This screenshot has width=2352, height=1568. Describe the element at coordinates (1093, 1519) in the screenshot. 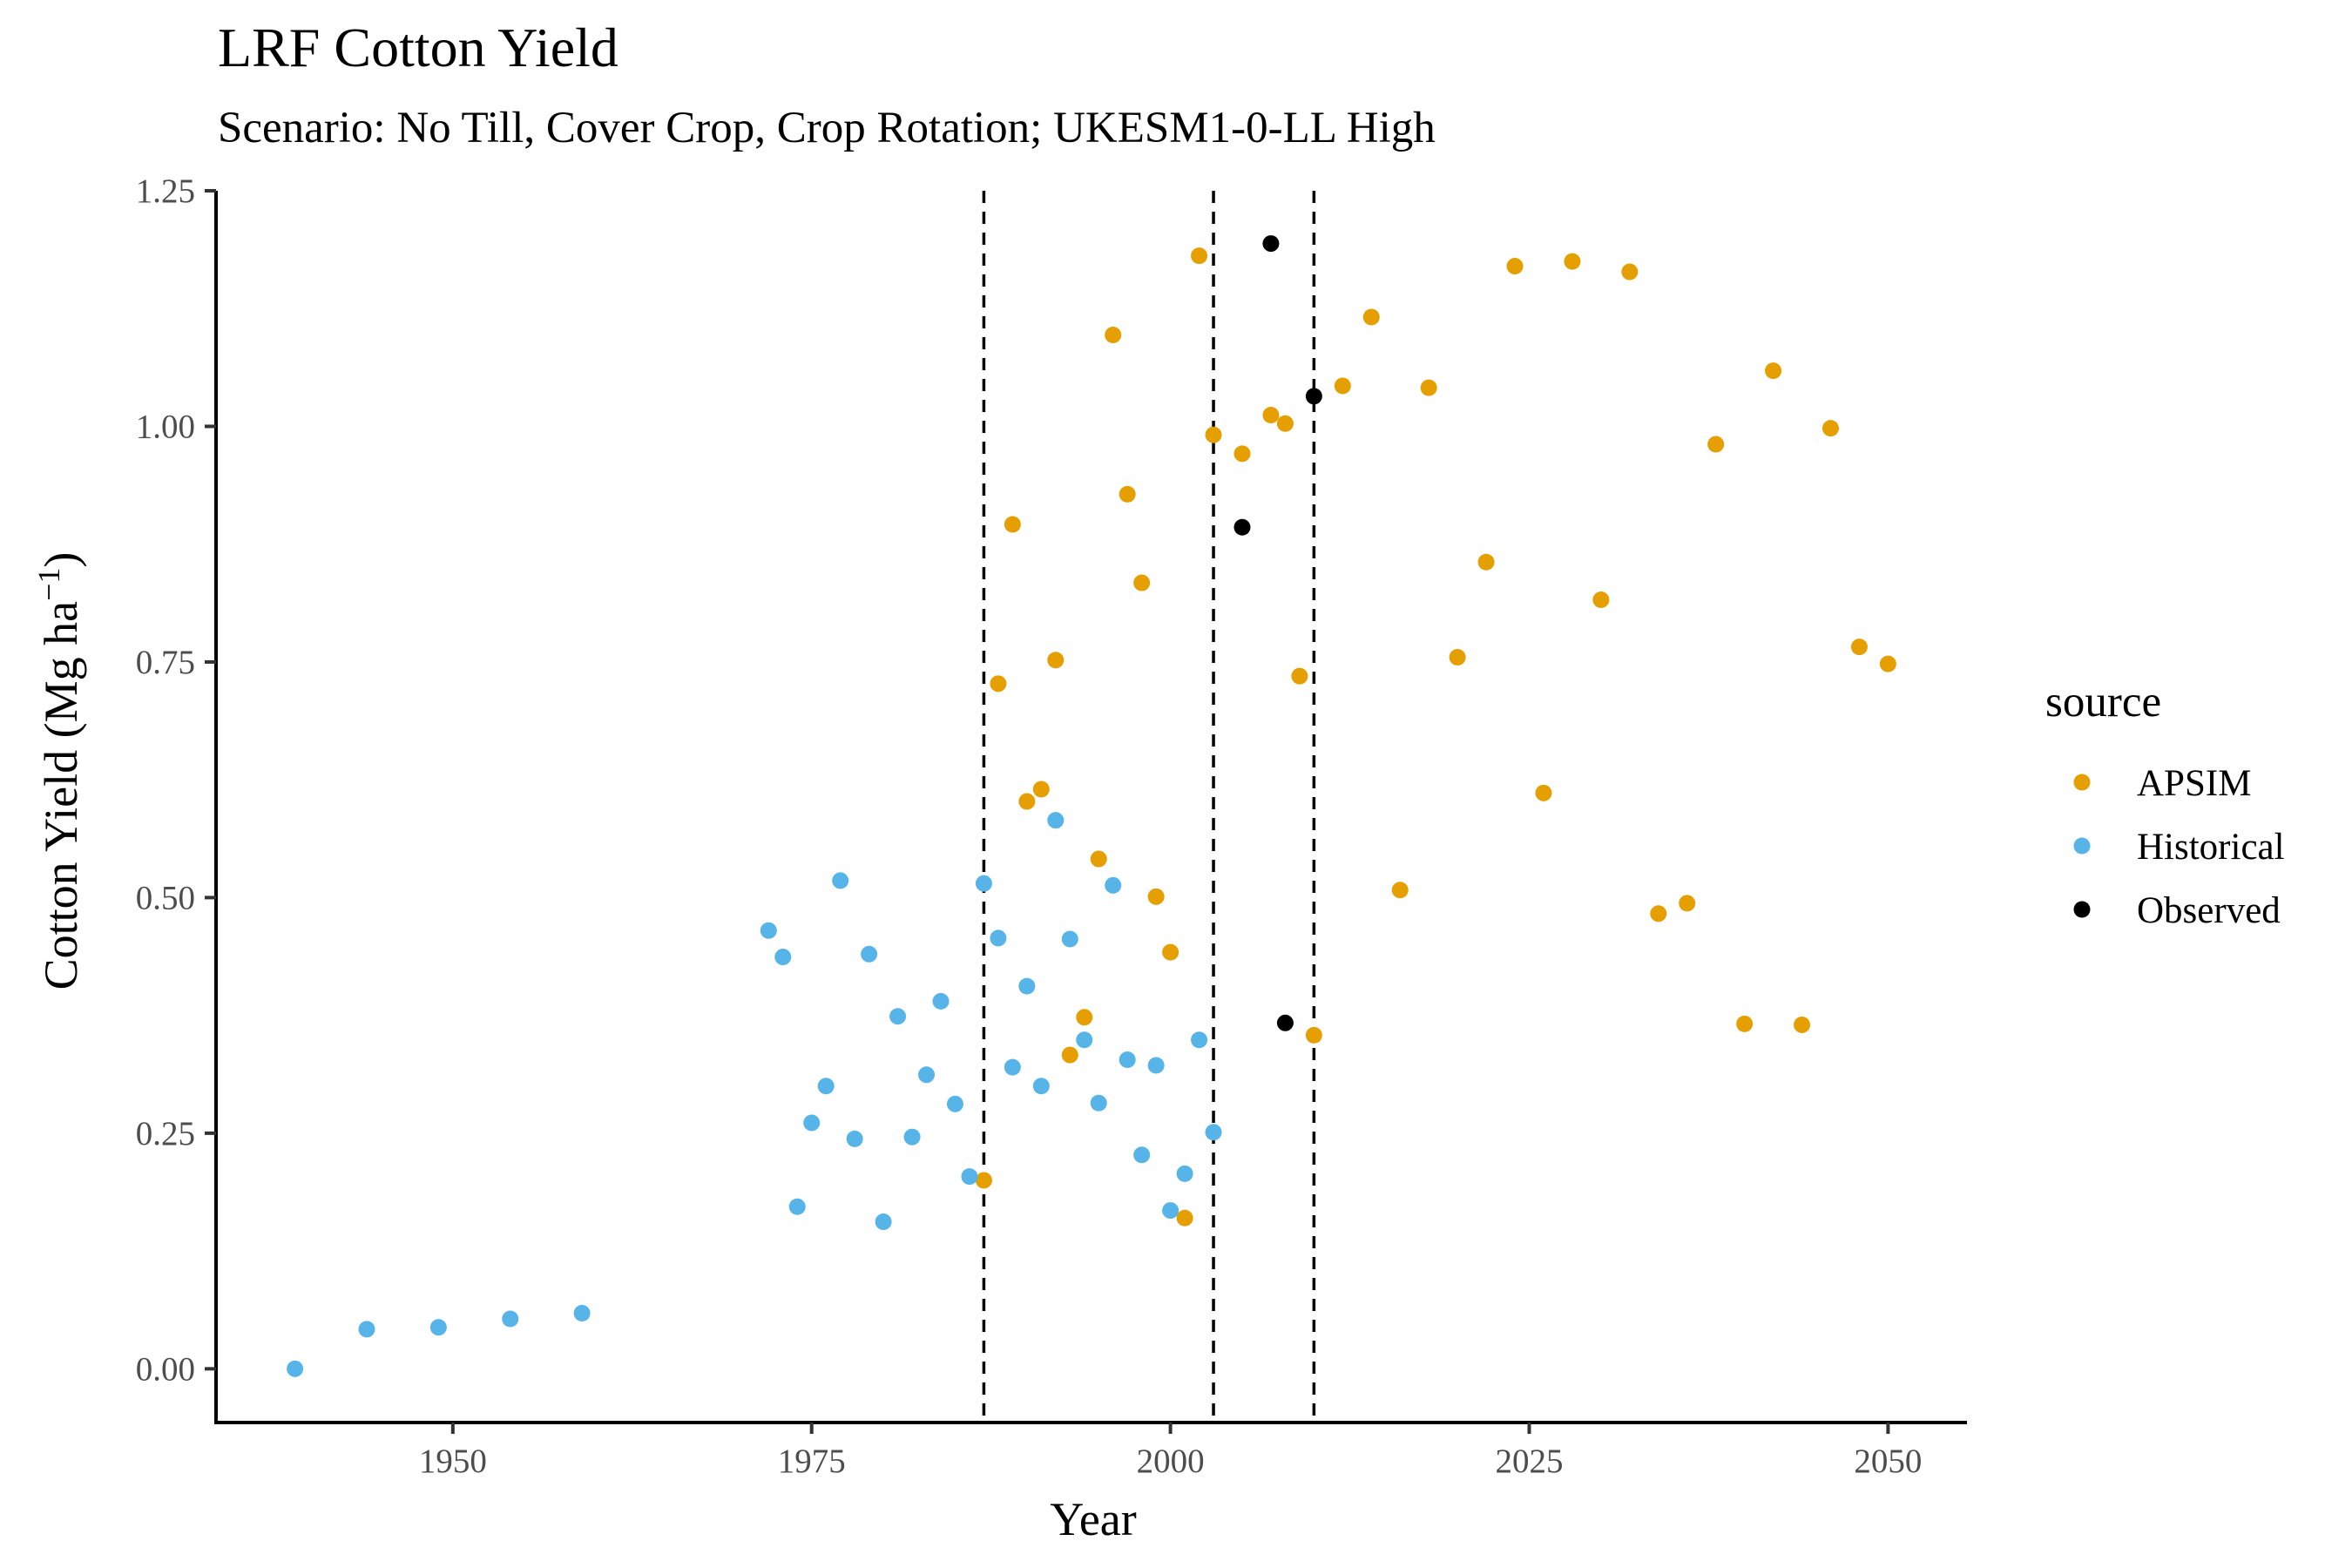

I see `x-axis-title: Year` at that location.